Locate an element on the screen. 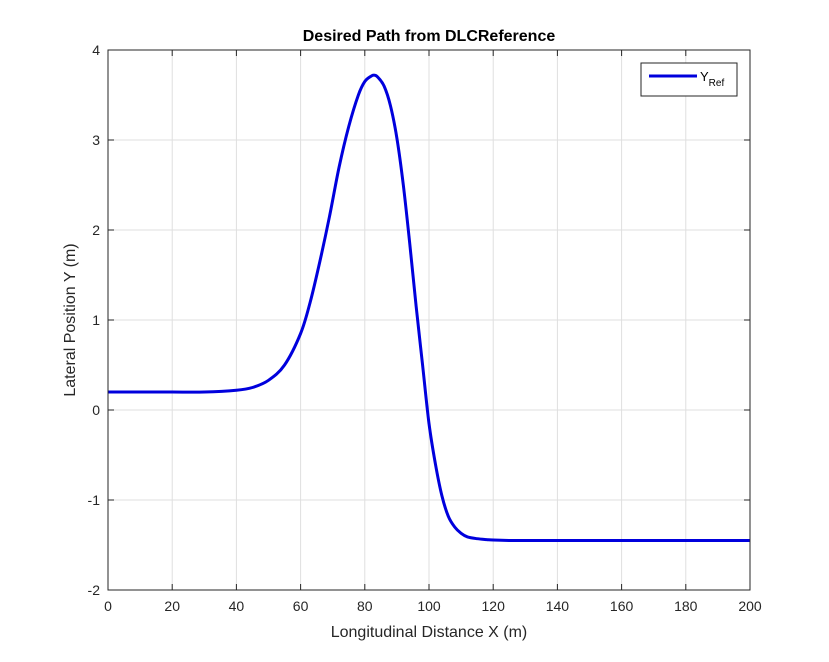  x-tick-label: 60 is located at coordinates (301, 606).